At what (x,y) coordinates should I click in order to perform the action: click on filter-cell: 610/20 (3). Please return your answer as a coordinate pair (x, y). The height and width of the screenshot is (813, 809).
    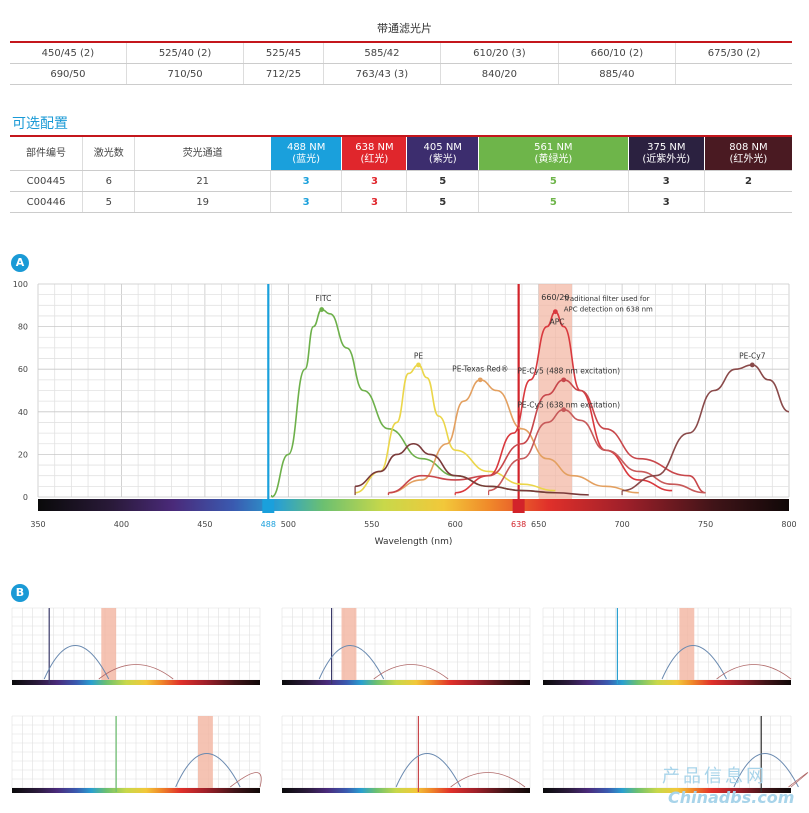
    Looking at the image, I should click on (499, 53).